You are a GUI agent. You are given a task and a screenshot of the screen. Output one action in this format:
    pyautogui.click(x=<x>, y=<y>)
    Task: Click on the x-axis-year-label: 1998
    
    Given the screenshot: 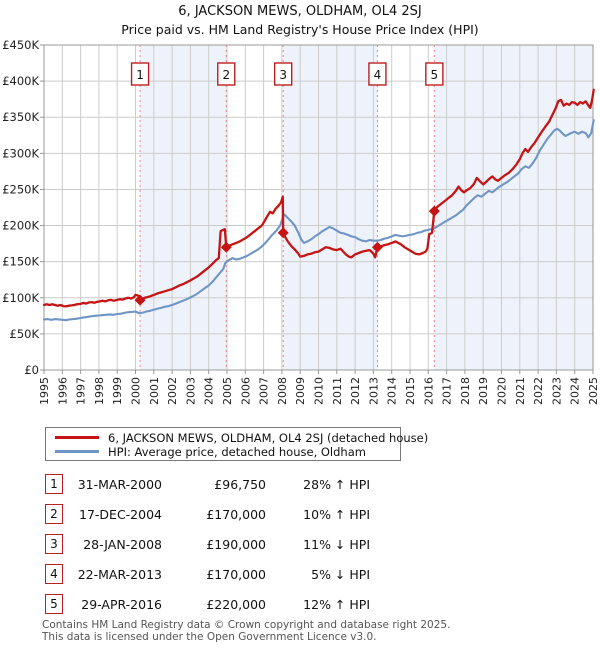 What is the action you would take?
    pyautogui.click(x=99, y=391)
    